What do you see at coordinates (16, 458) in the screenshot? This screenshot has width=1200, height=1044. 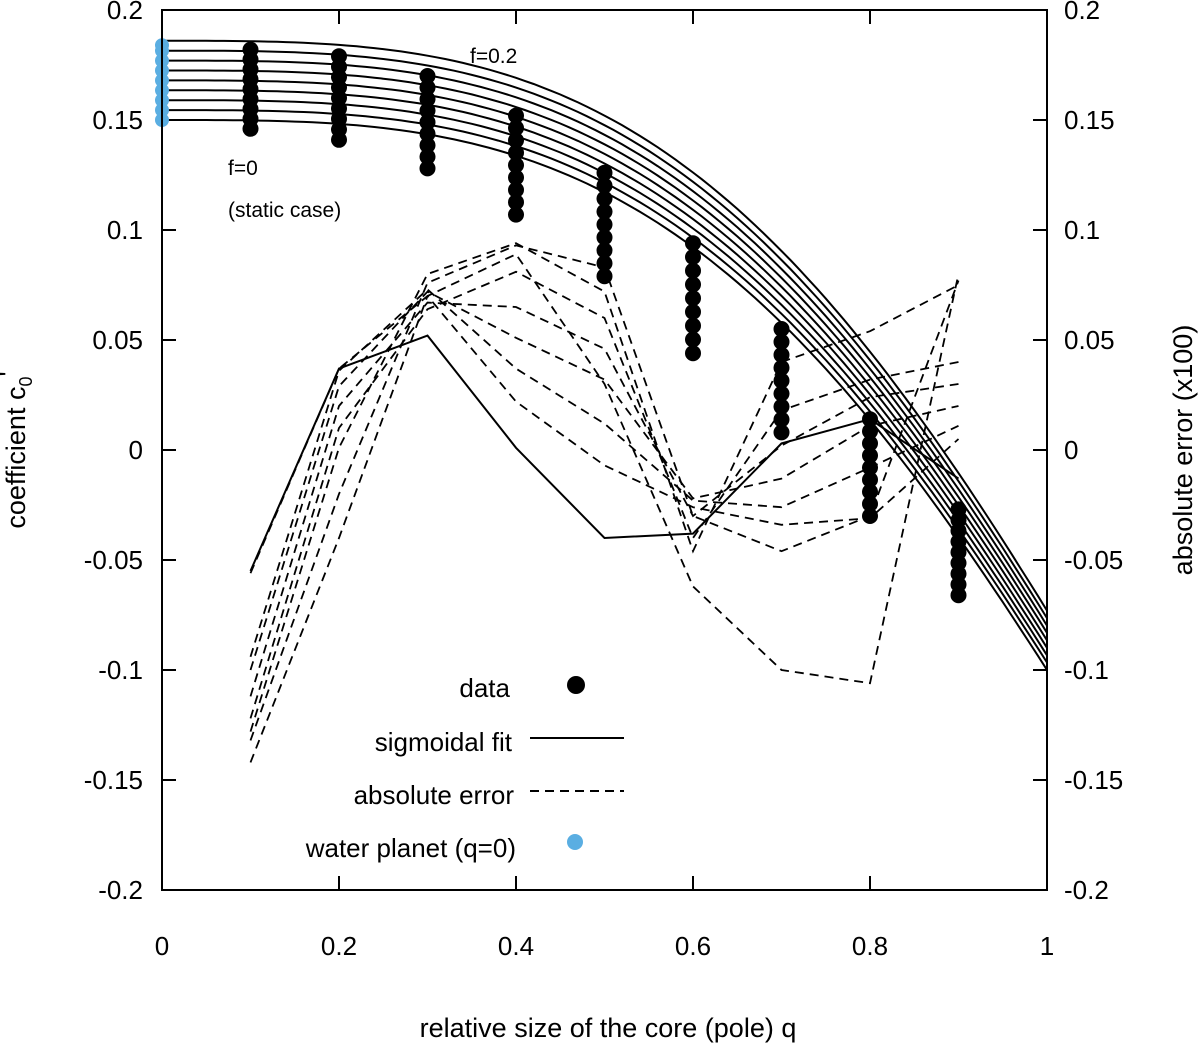 I see `y-axis-title-main: coefficient c` at bounding box center [16, 458].